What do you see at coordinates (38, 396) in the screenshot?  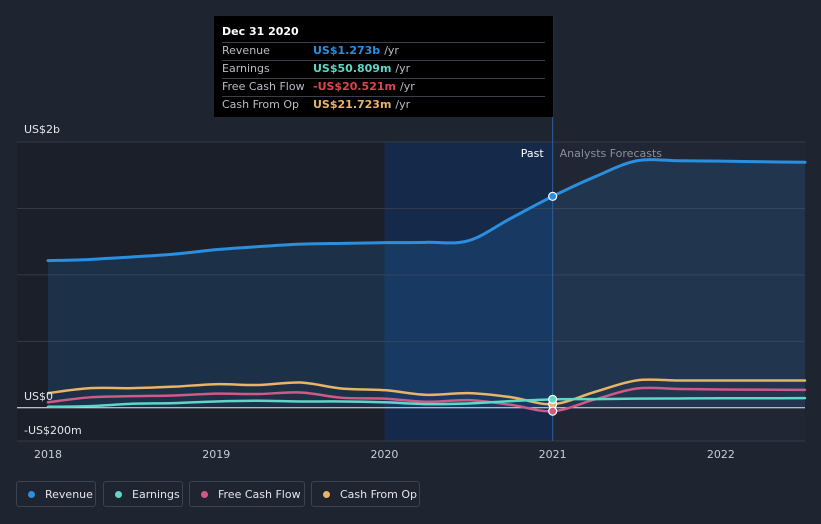 I see `y-tick-label: US$0` at bounding box center [38, 396].